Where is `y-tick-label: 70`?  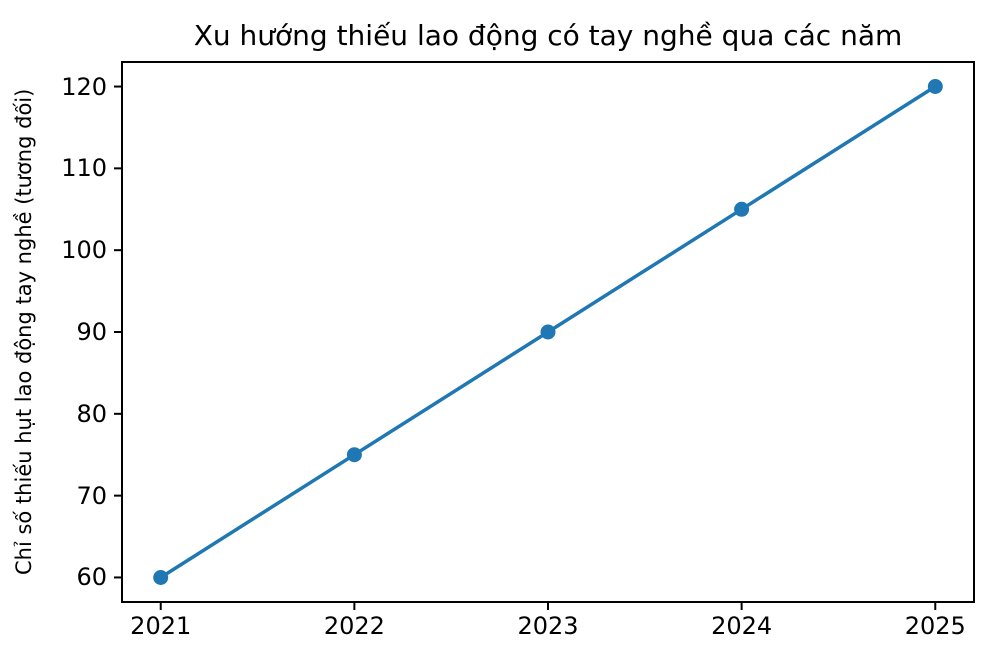
y-tick-label: 70 is located at coordinates (91, 495).